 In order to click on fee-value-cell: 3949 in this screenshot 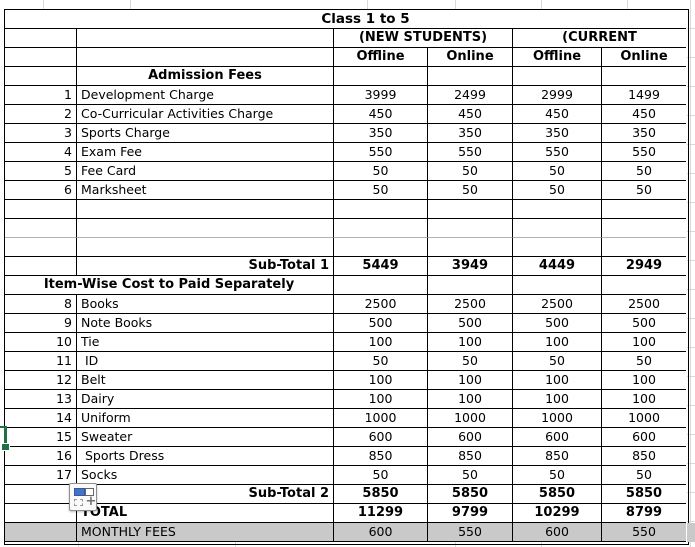, I will do `click(470, 266)`.